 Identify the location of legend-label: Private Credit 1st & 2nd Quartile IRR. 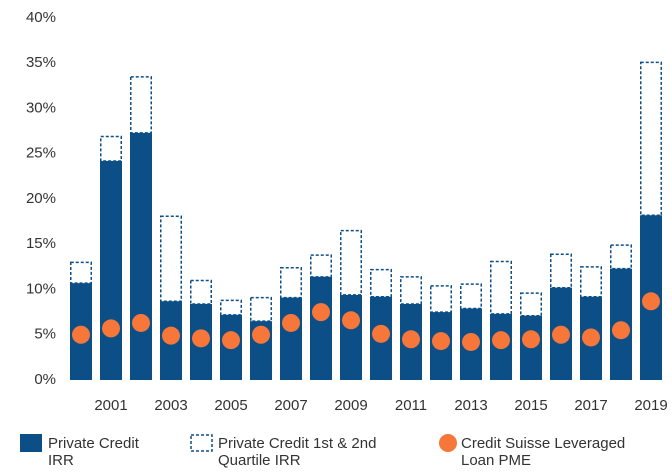
(297, 452).